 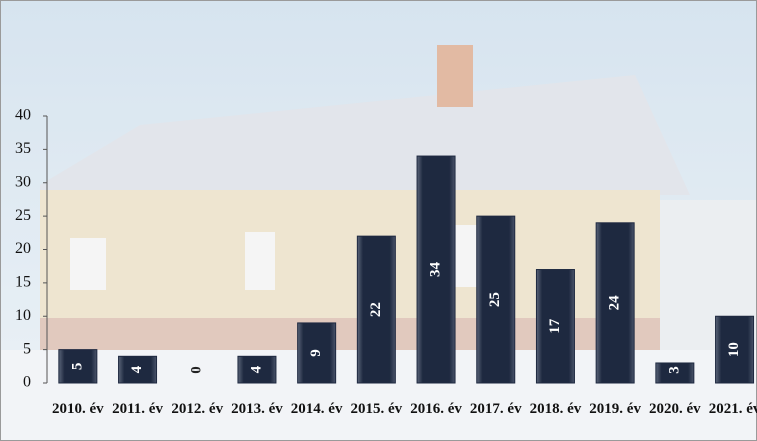 I want to click on x-tick-label: 2016. év, so click(x=436, y=409).